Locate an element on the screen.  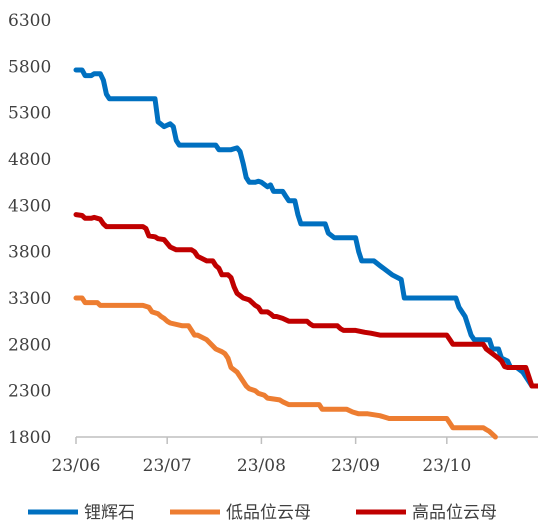
x-axis-ticks: 23/06 23/07 23/08 23/09 23/10 is located at coordinates (261, 456).